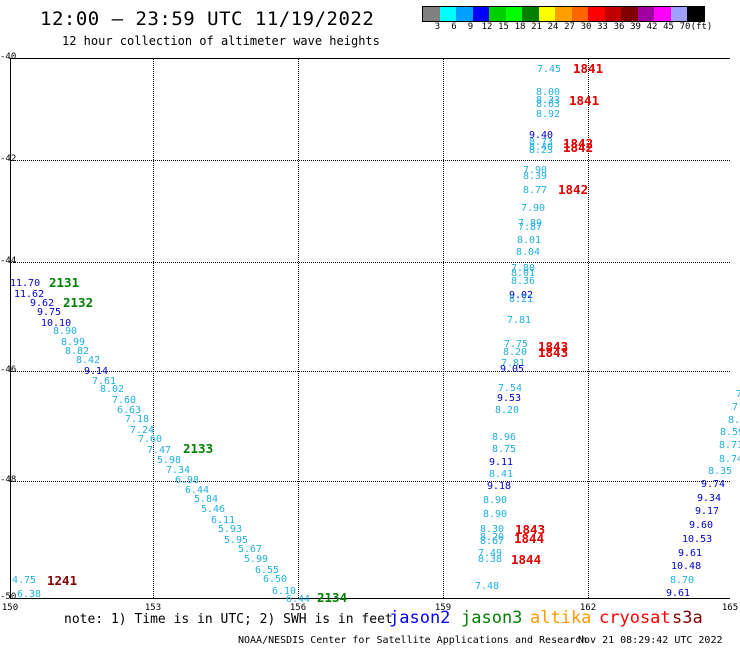 Image resolution: width=740 pixels, height=650 pixels. Describe the element at coordinates (443, 608) in the screenshot. I see `longitude-label: 159` at that location.